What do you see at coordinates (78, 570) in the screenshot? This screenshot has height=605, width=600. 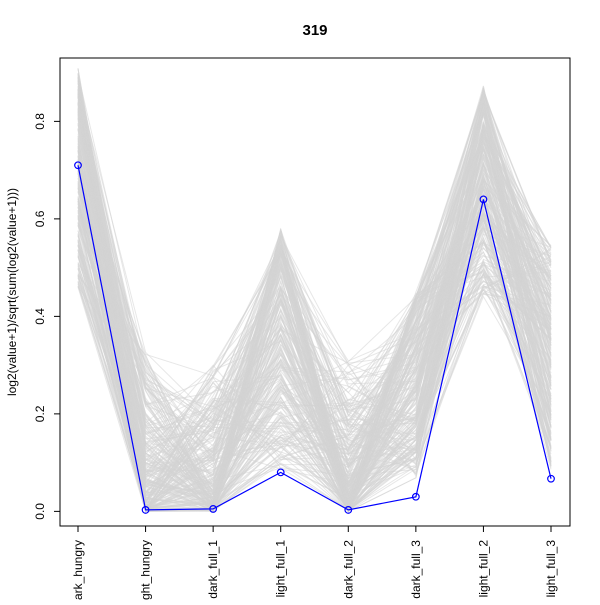 I see `x-tick-label: ark_hungry` at bounding box center [78, 570].